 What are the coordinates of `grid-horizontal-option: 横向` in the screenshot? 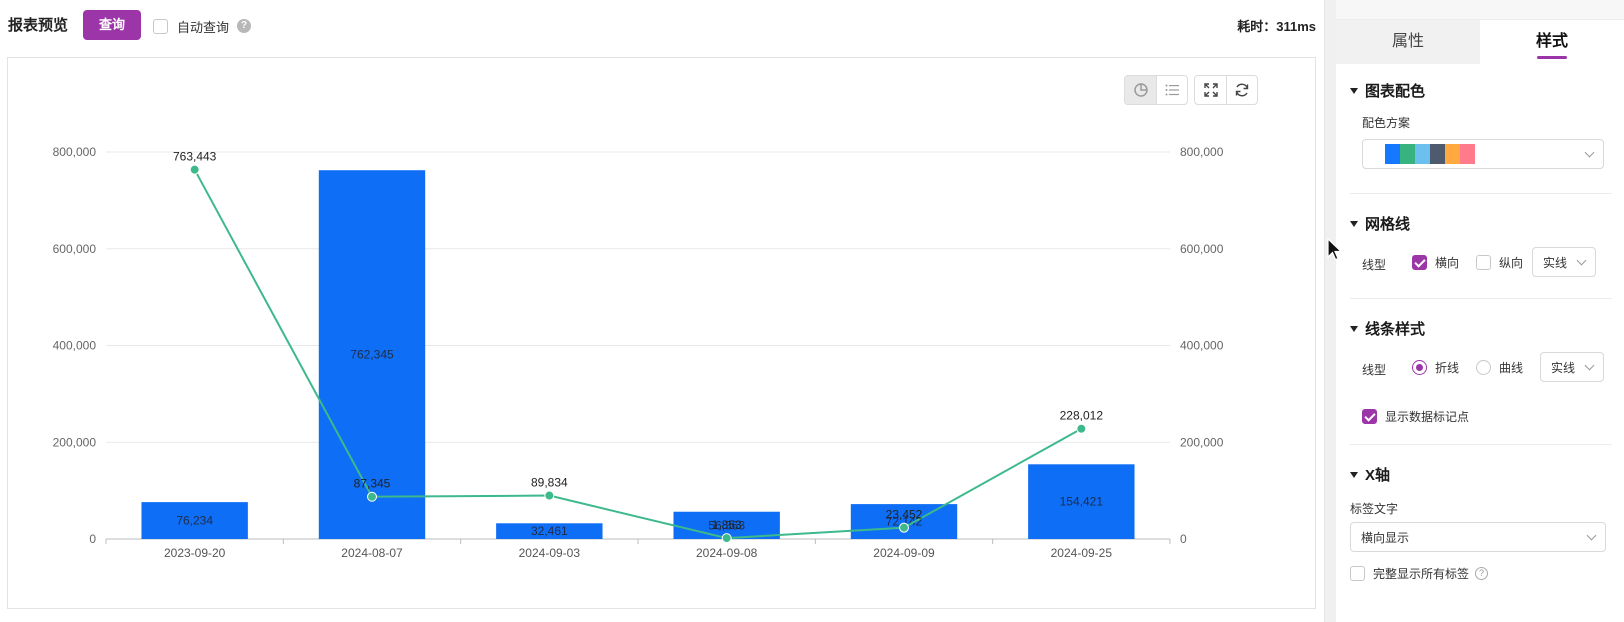 It's located at (1435, 262).